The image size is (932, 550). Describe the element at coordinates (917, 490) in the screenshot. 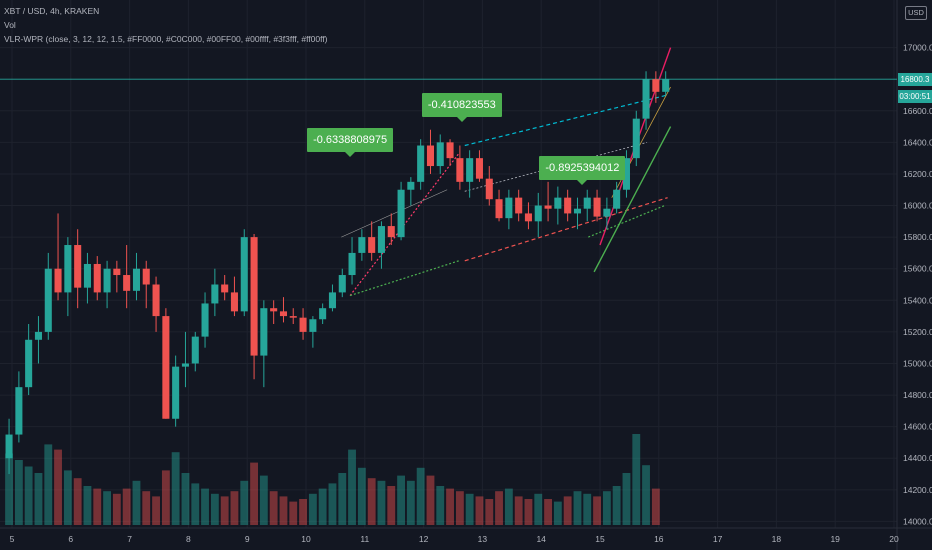

I see `price-tick-label: 14200.0` at that location.